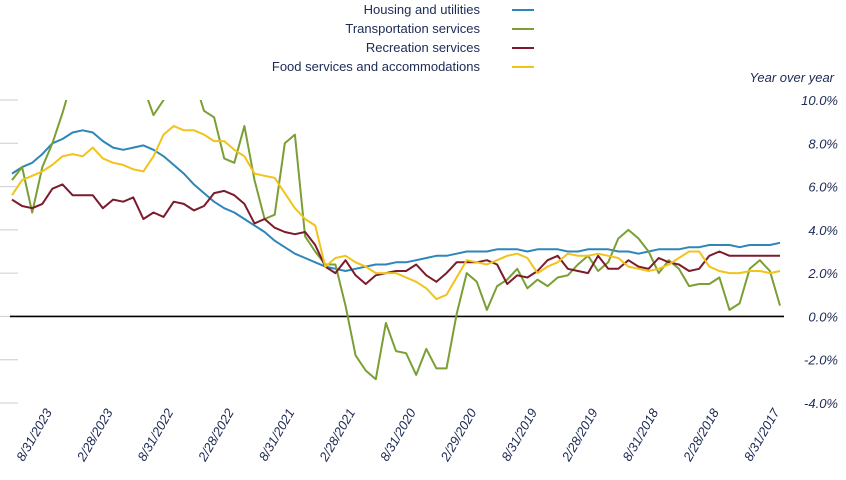 Image resolution: width=846 pixels, height=480 pixels. What do you see at coordinates (640, 434) in the screenshot?
I see `x-tick-label: 8/31/2018` at bounding box center [640, 434].